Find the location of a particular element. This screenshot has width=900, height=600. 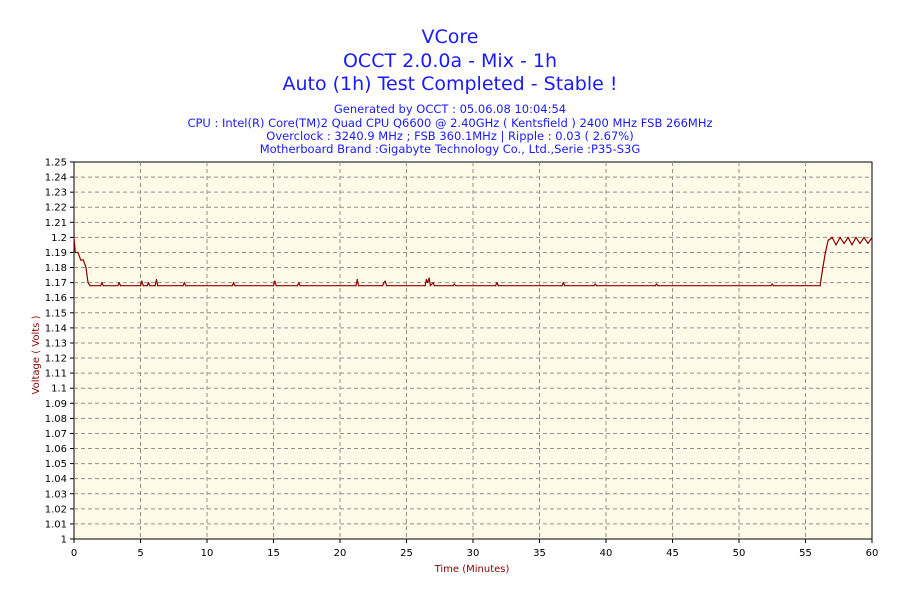

y-tick-label: 1.01 is located at coordinates (56, 524).